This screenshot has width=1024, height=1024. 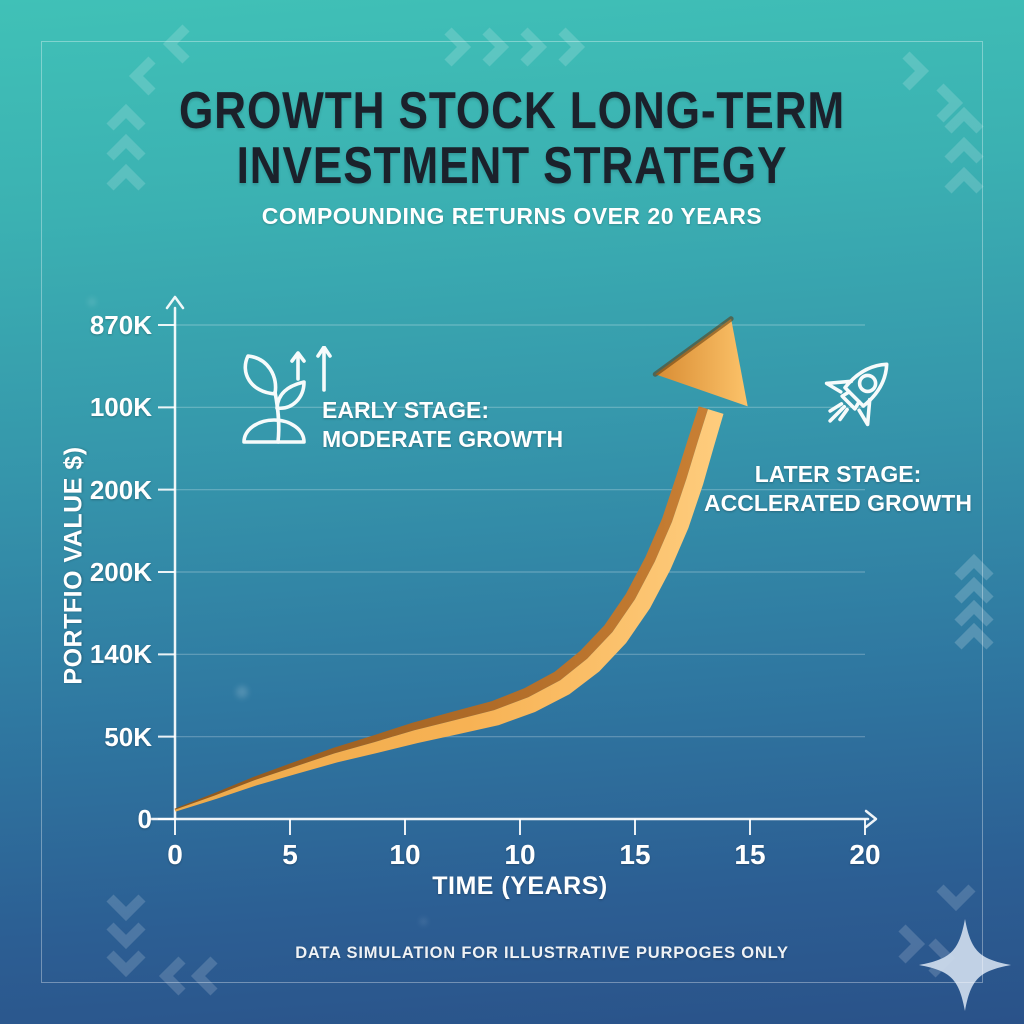 What do you see at coordinates (277, 417) in the screenshot?
I see `seedling-stem` at bounding box center [277, 417].